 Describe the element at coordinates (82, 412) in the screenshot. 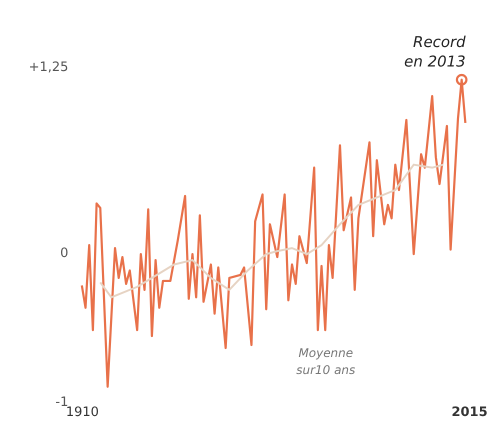

I see `x-tick-label: 1910` at that location.